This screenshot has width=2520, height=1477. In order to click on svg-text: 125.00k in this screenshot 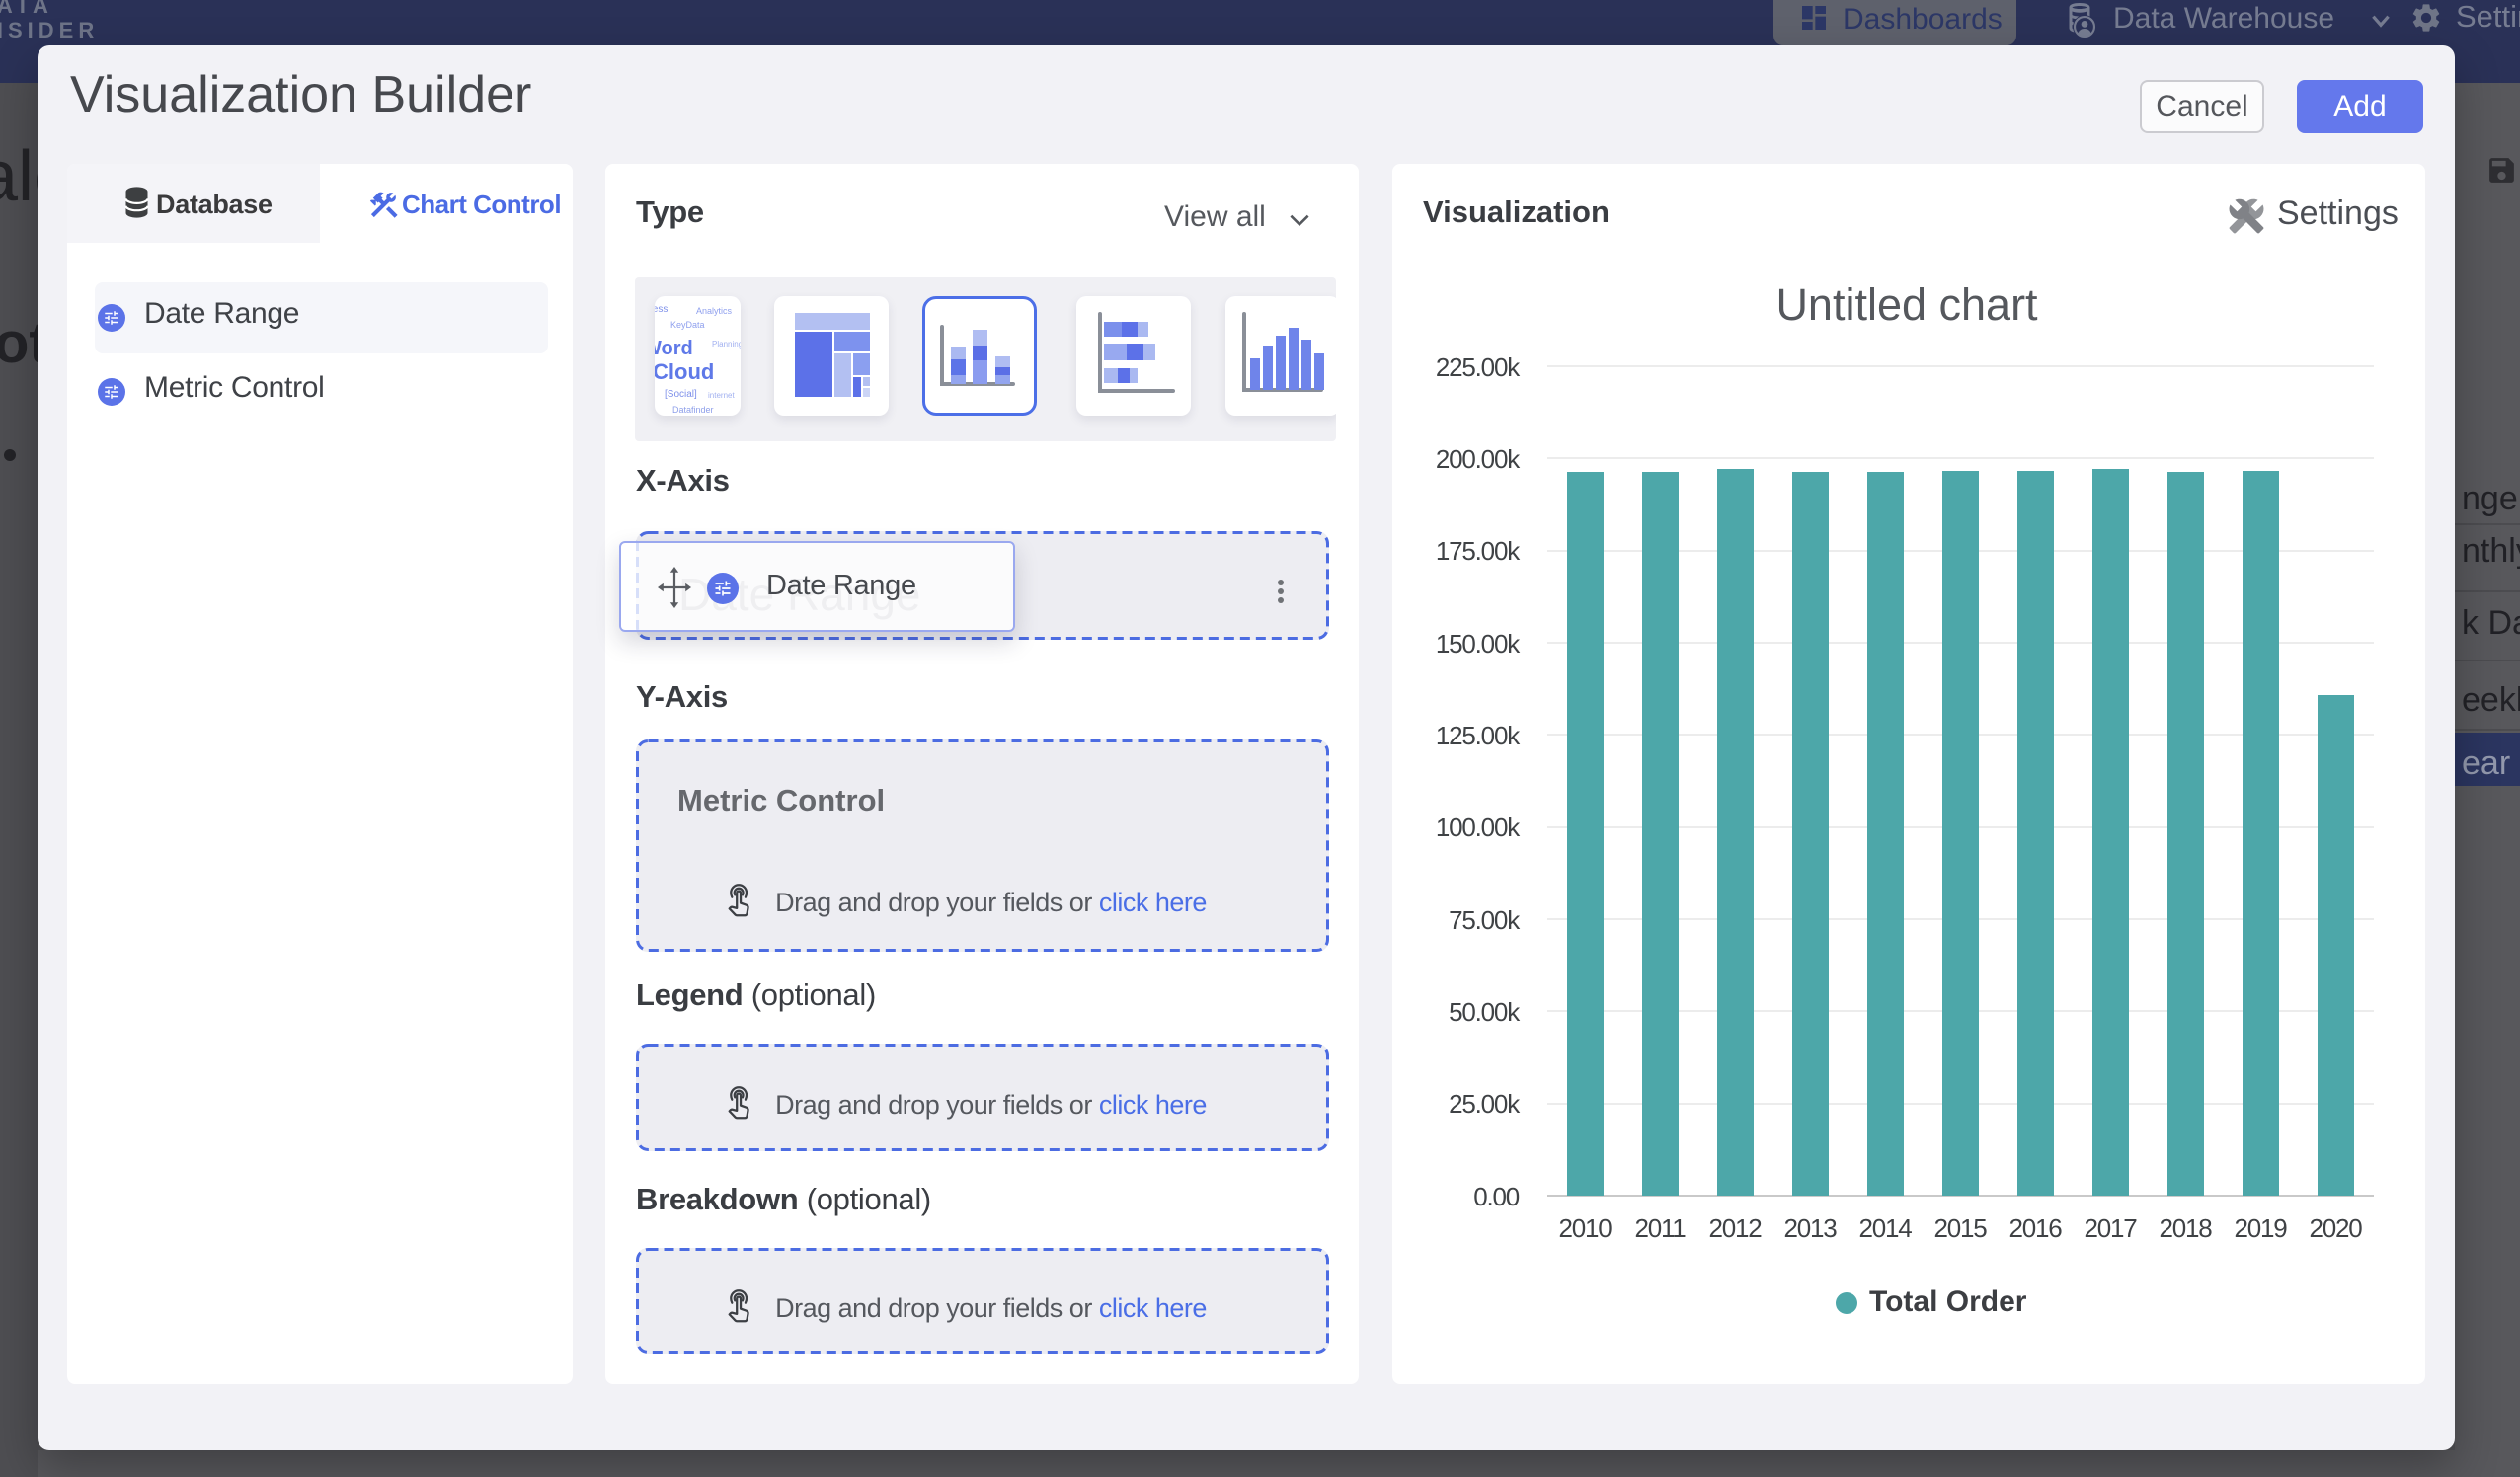, I will do `click(1478, 735)`.